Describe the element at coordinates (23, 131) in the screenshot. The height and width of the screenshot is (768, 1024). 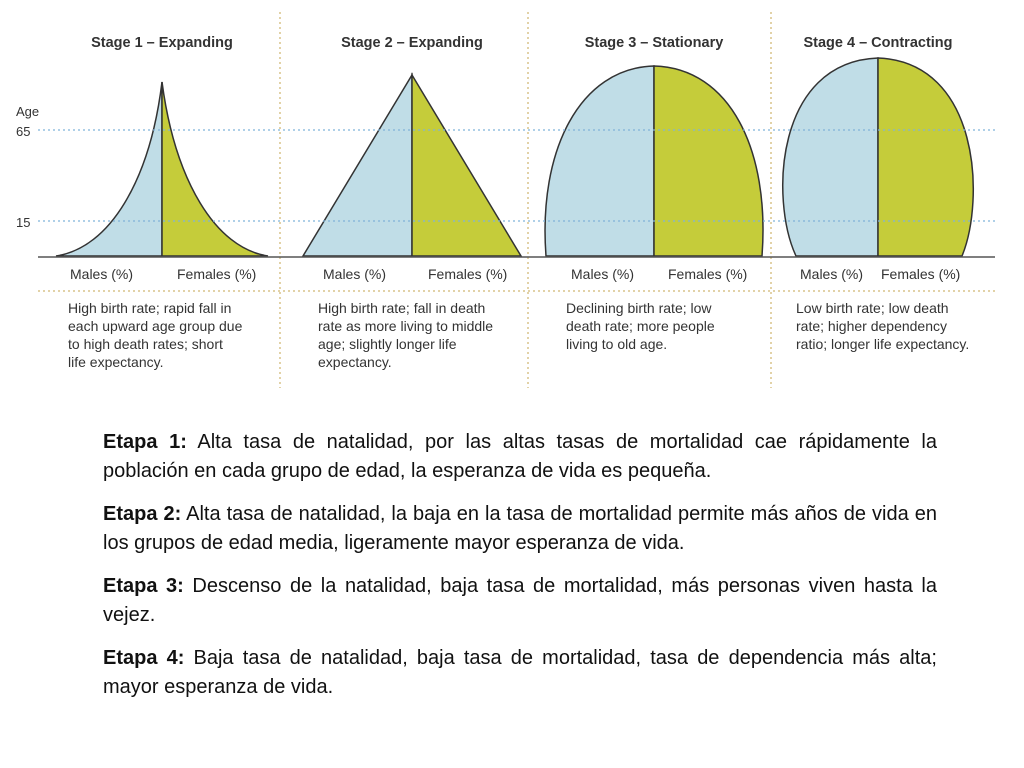
I see `age-tick-65: 65` at that location.